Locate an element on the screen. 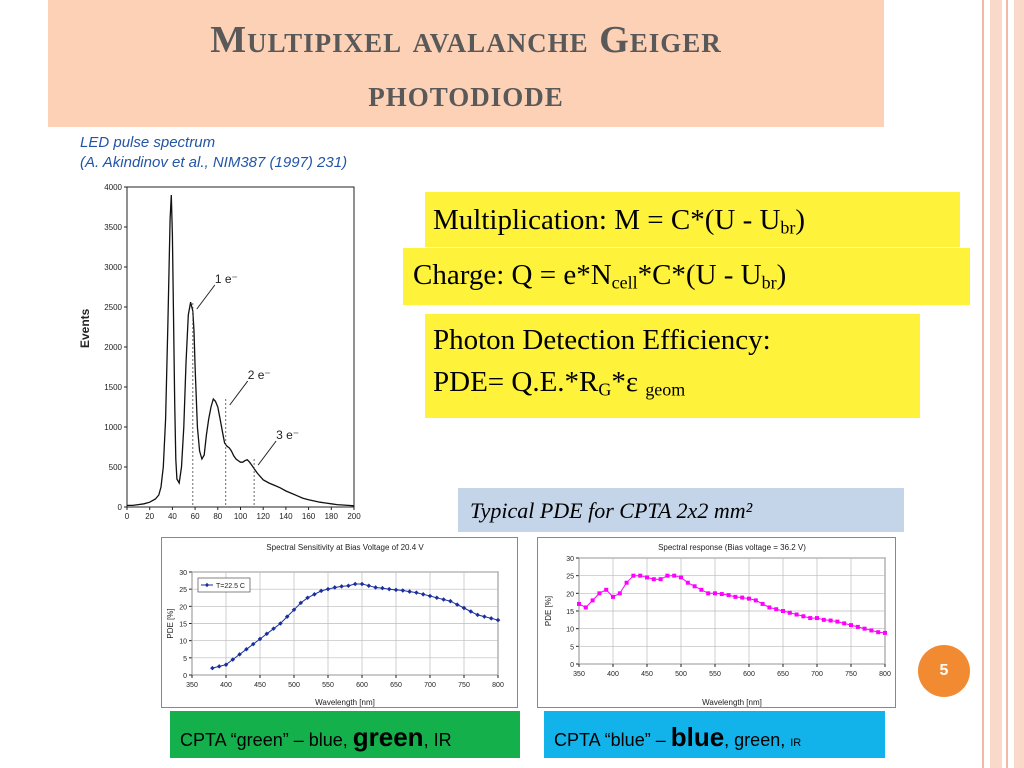  x-tick-label: 80 is located at coordinates (217, 516).